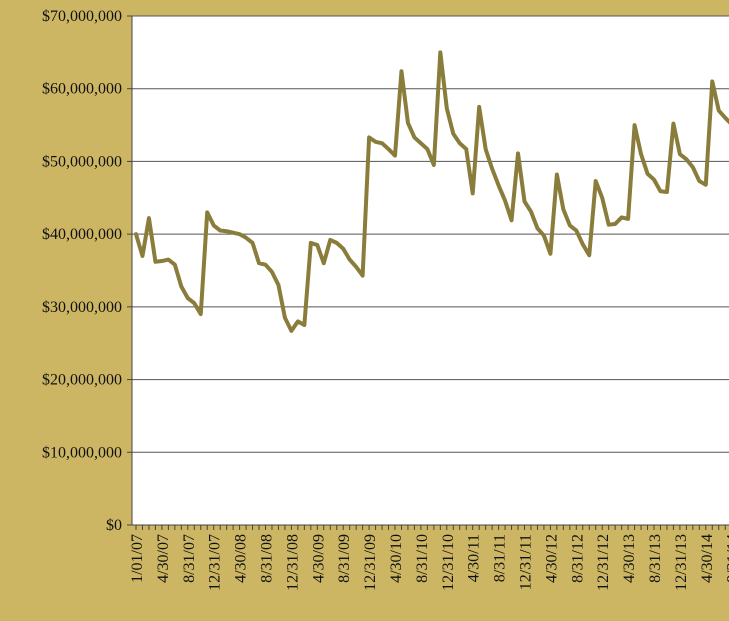 The image size is (729, 621). I want to click on x-tick-label: 8/31/08, so click(267, 558).